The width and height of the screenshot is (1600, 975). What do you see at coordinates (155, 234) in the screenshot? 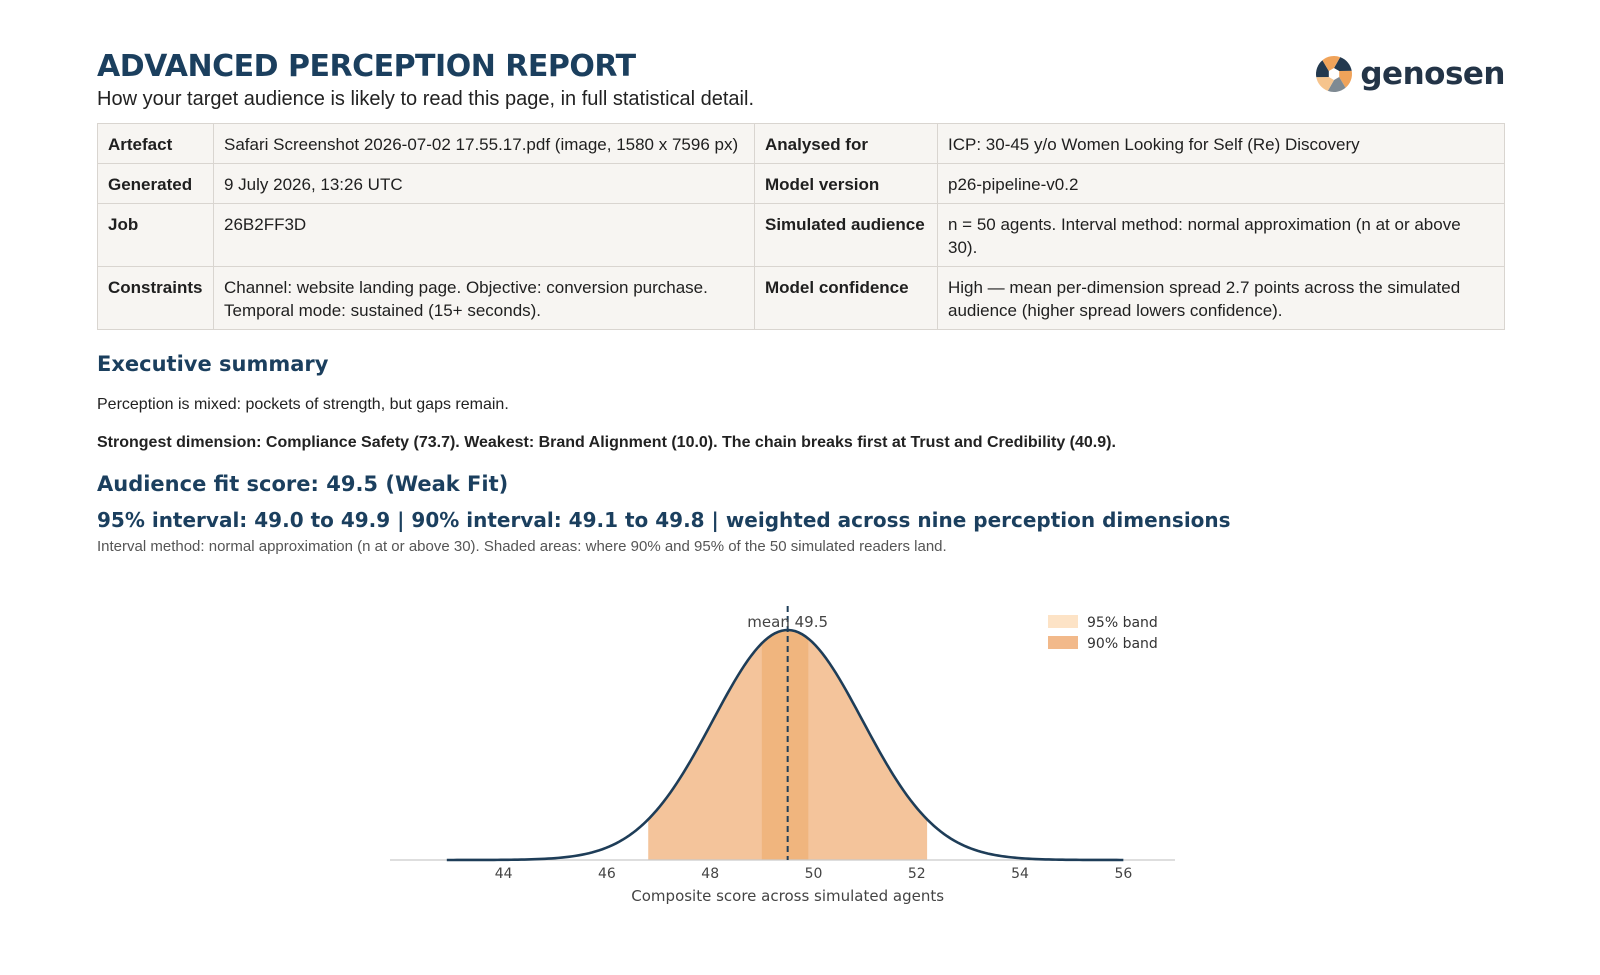
I see `metadata-key: Job` at bounding box center [155, 234].